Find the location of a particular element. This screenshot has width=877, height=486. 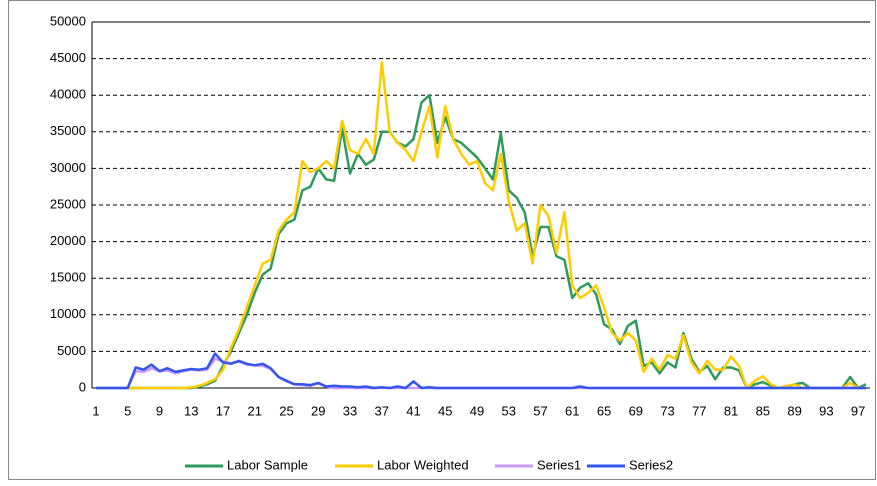

y-tick-label: 30000 is located at coordinates (68, 167).